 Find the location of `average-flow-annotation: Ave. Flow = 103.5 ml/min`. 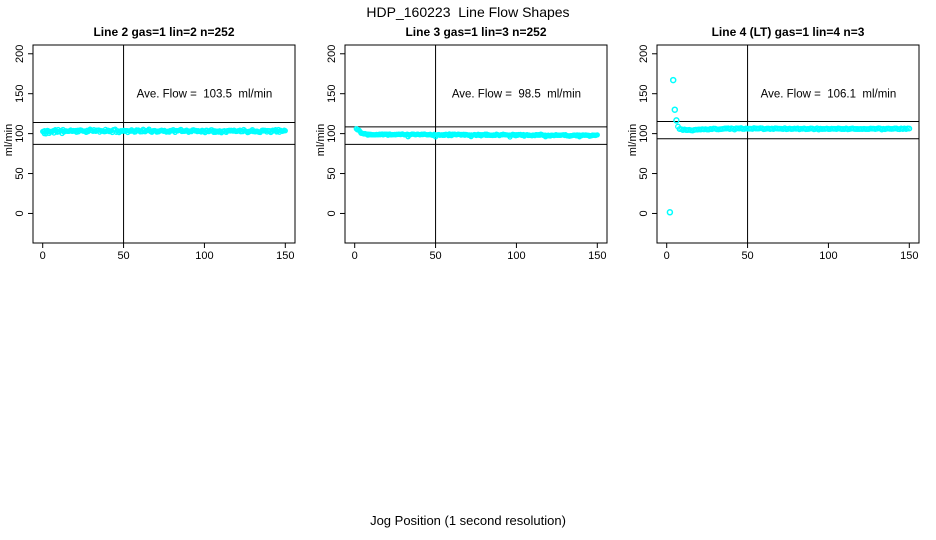

average-flow-annotation: Ave. Flow = 103.5 ml/min is located at coordinates (205, 95).